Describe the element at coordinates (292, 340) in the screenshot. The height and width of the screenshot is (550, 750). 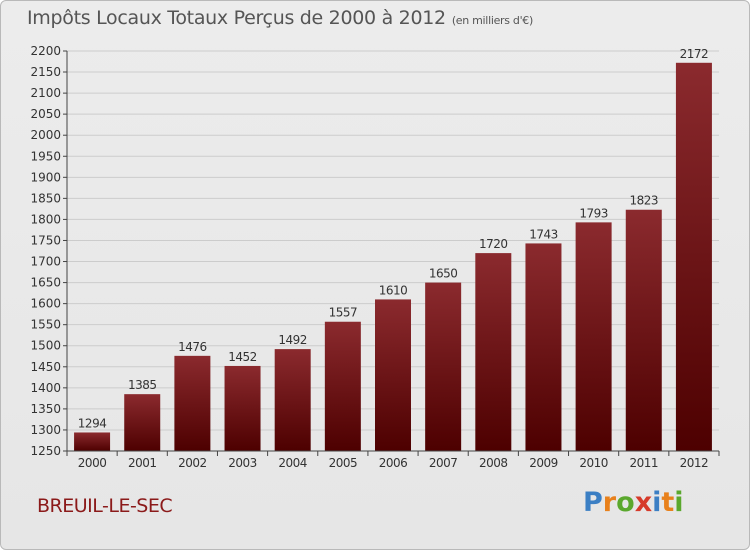
I see `data-label: 1492` at that location.